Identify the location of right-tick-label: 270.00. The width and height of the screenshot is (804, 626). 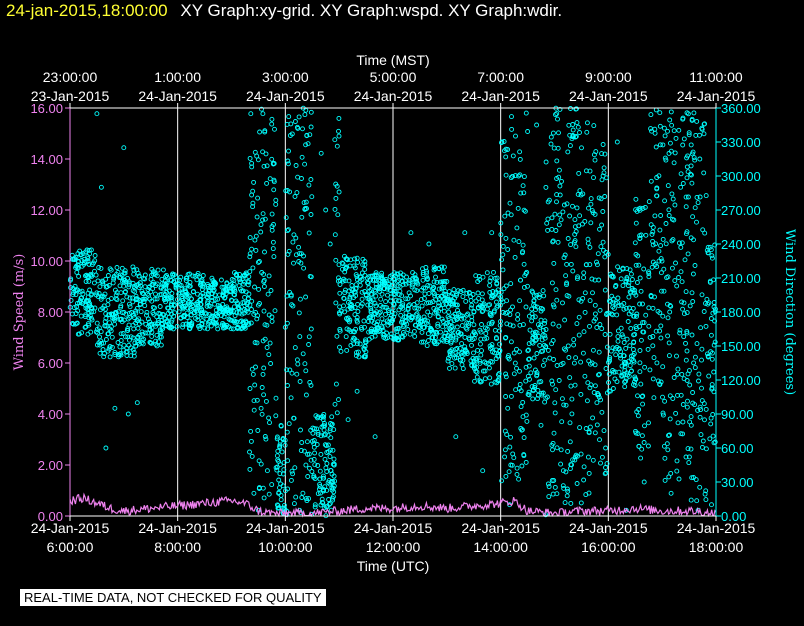
(741, 210).